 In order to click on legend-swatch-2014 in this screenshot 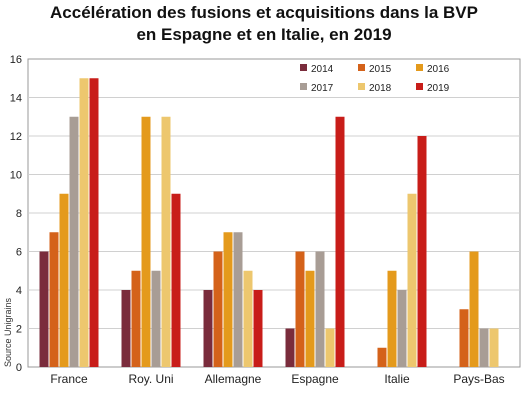, I will do `click(303, 67)`.